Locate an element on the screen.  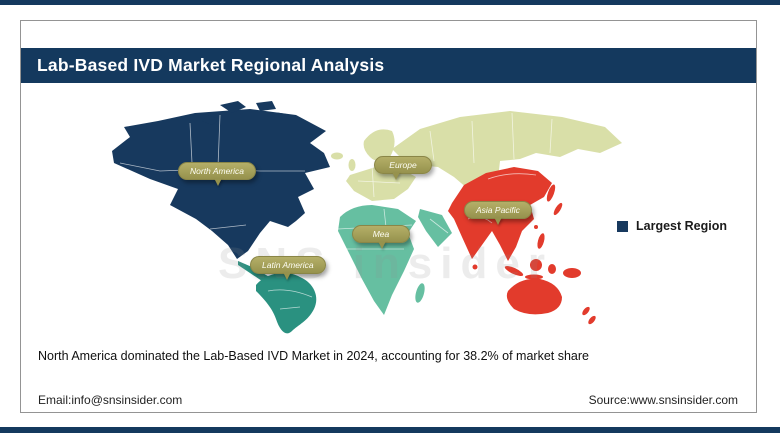
callout-mea: Mea is located at coordinates (381, 234).